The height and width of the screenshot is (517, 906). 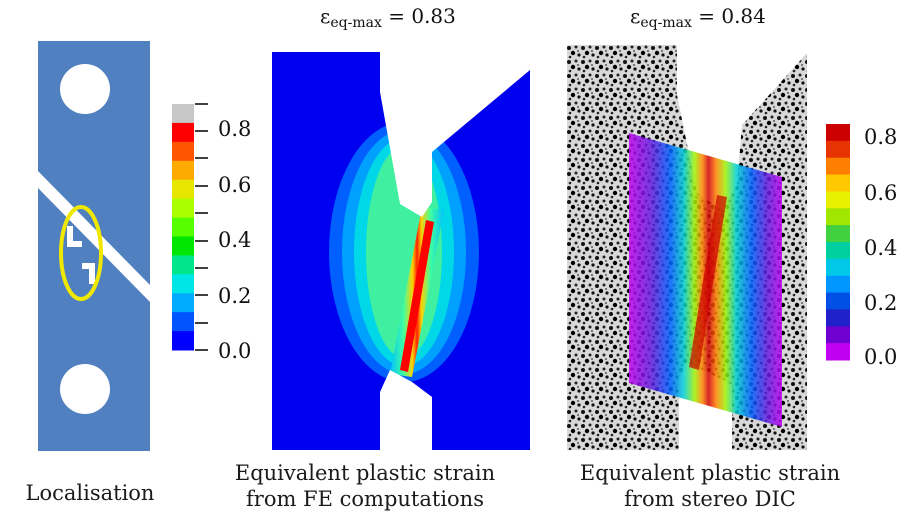 I want to click on fe-strain-peak, so click(x=417, y=296).